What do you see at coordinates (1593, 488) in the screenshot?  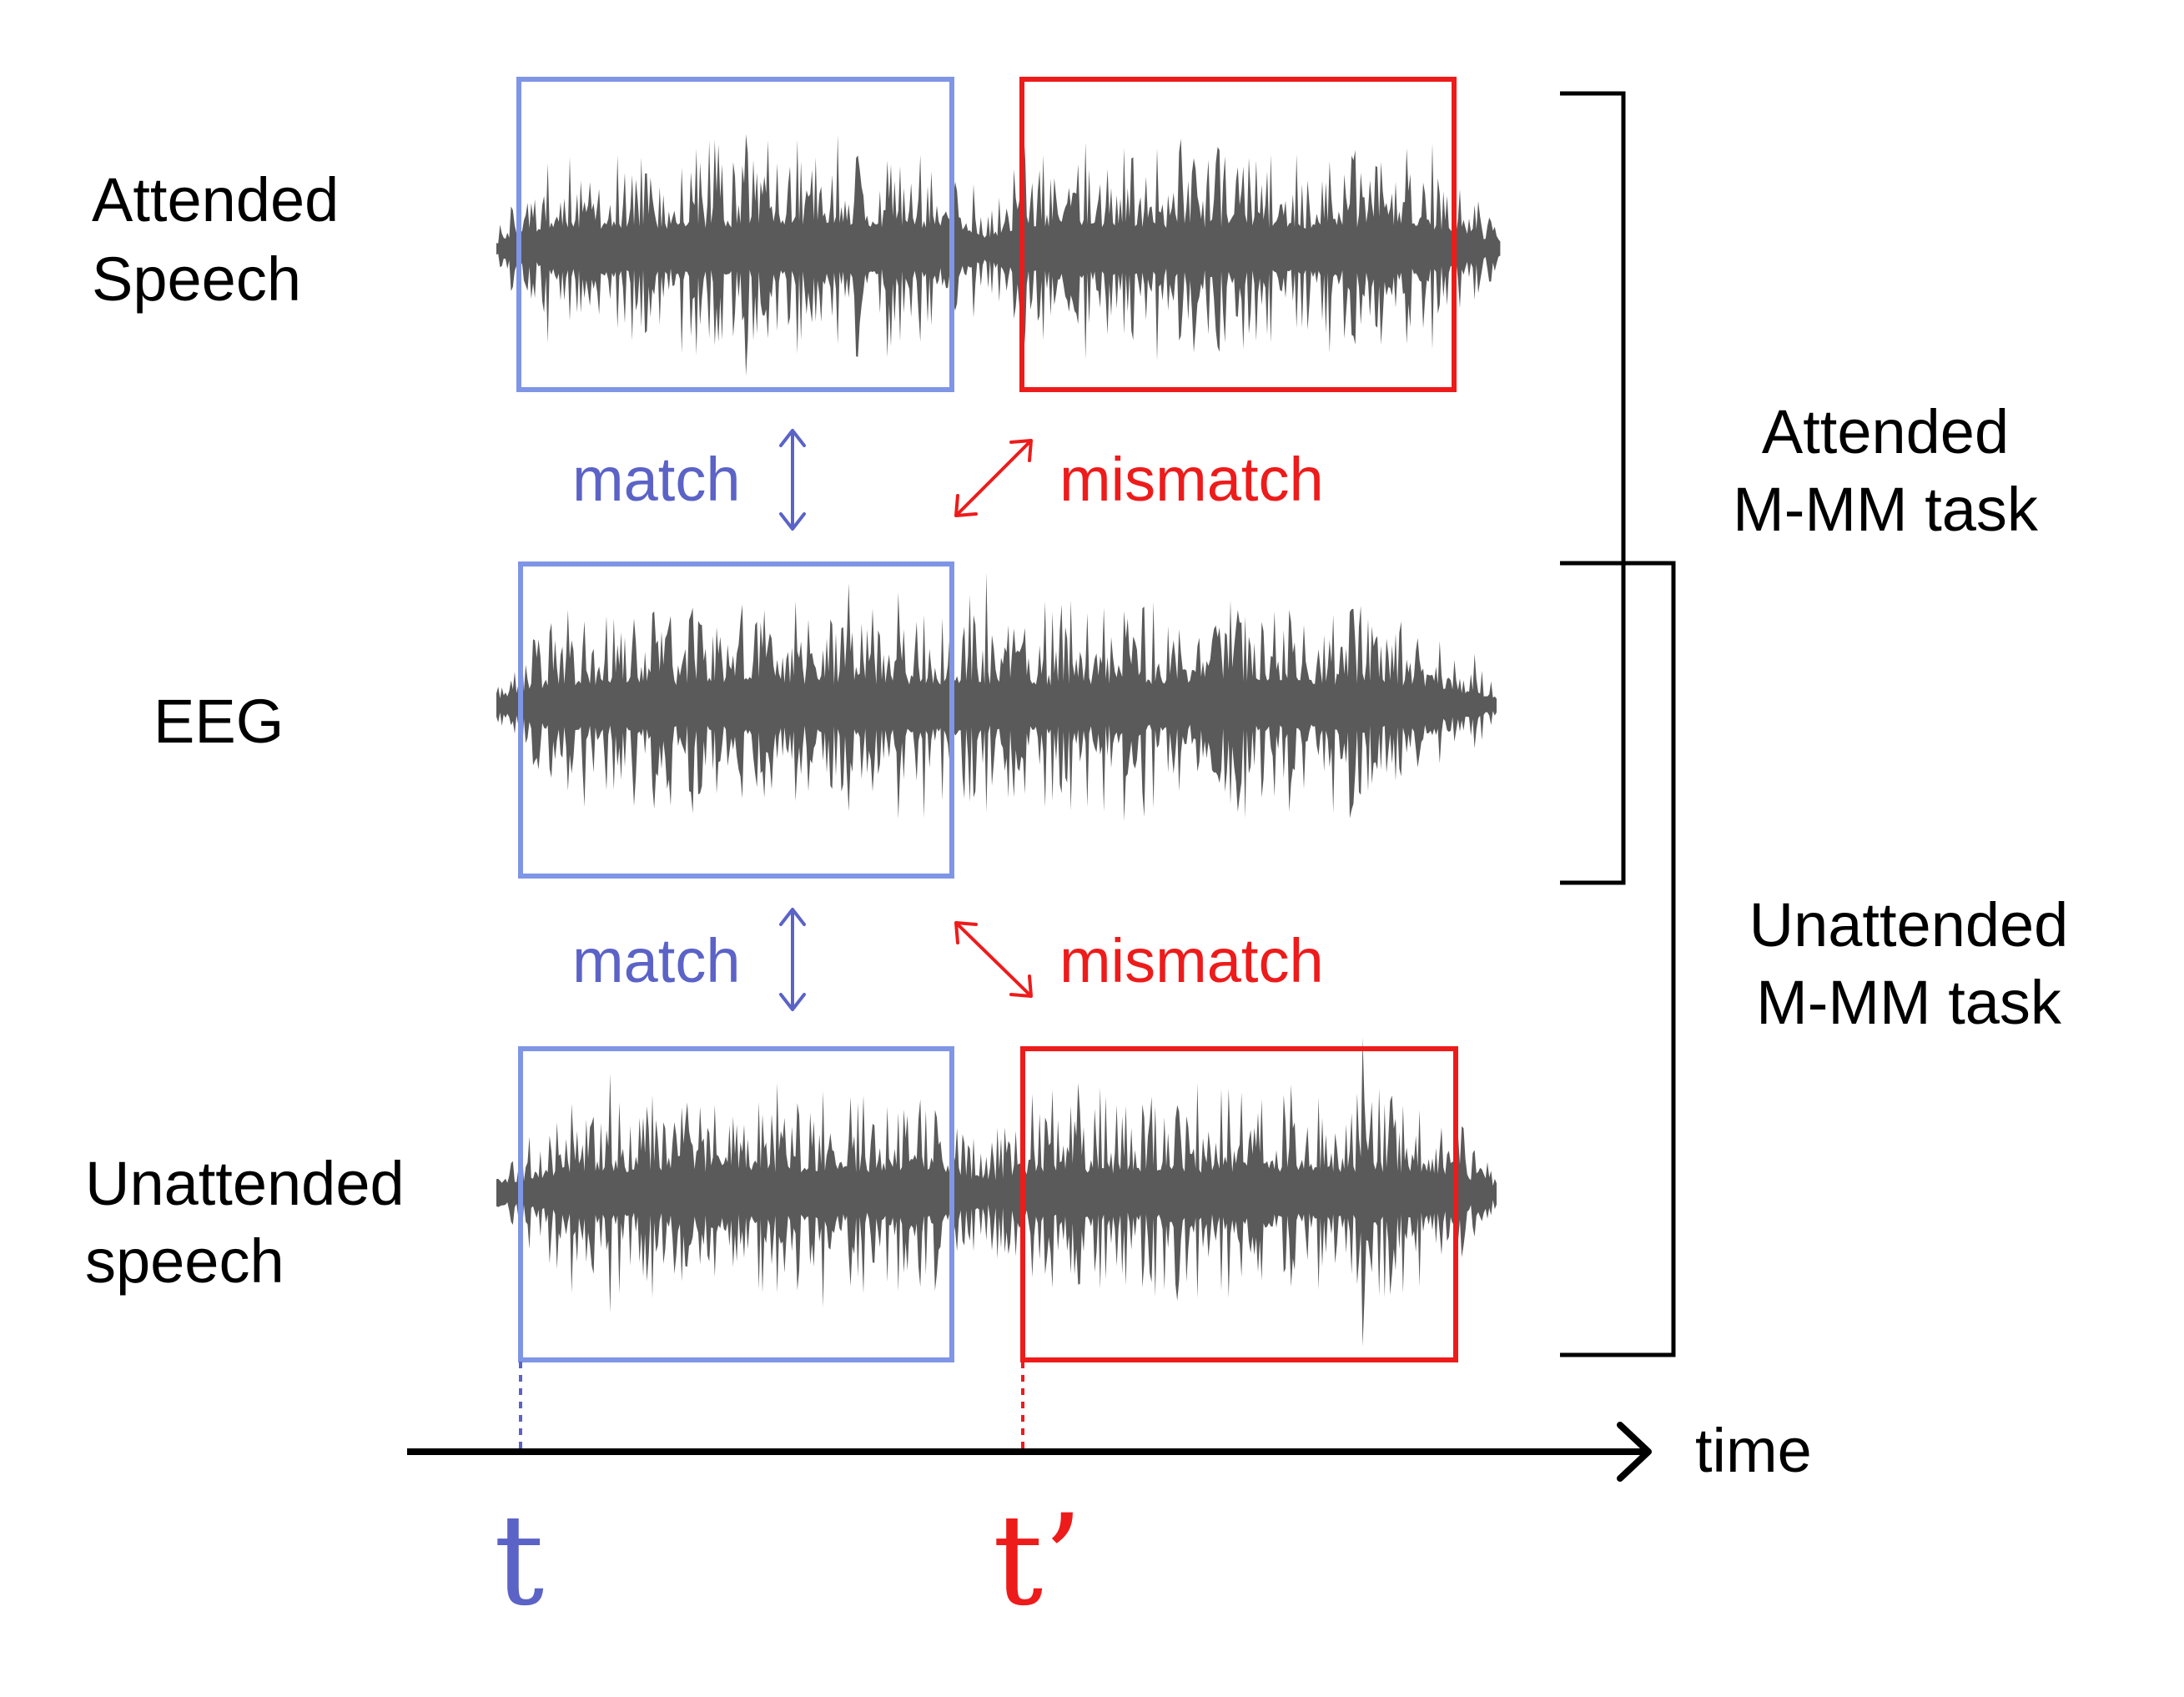 I see `attended-task-bracket` at bounding box center [1593, 488].